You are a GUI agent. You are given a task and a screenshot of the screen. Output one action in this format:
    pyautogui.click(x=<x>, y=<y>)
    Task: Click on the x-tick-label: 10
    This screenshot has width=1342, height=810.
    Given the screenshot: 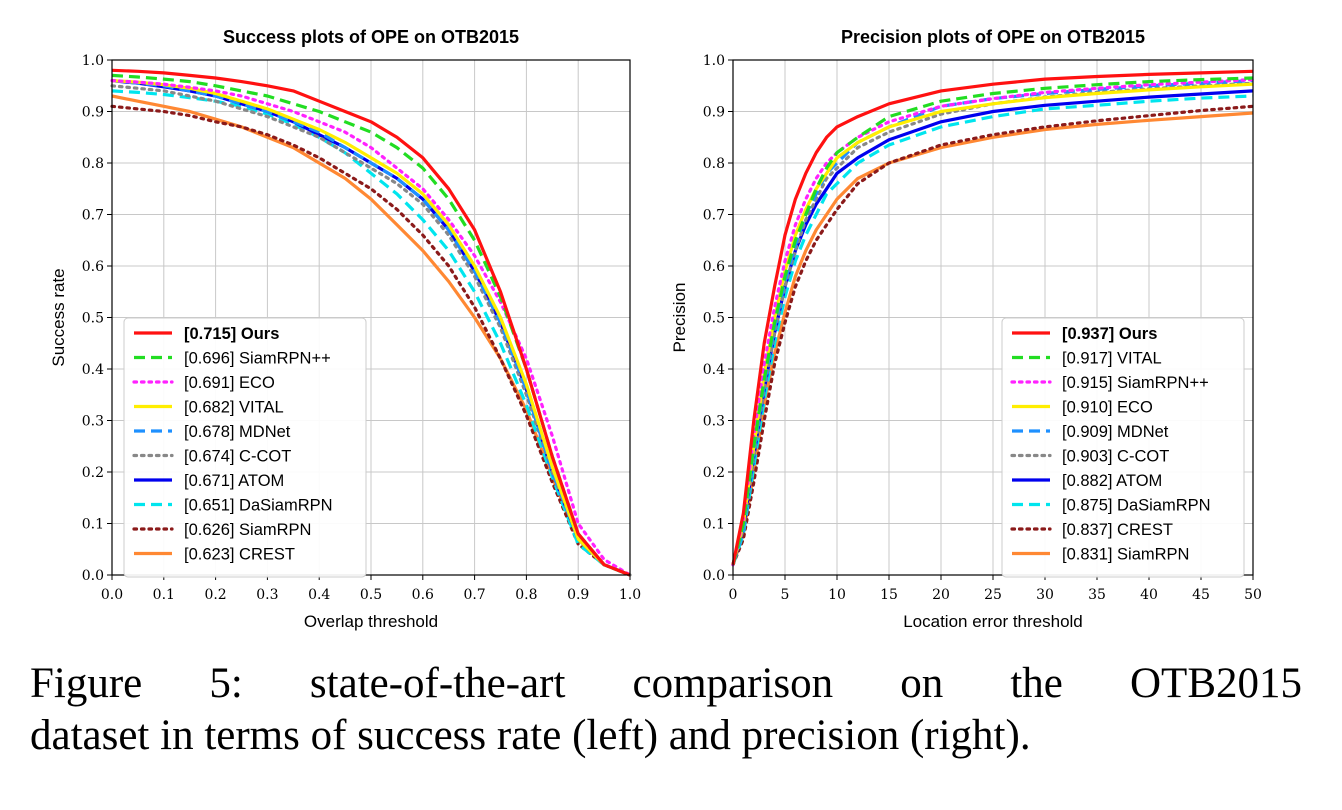 What is the action you would take?
    pyautogui.click(x=837, y=595)
    